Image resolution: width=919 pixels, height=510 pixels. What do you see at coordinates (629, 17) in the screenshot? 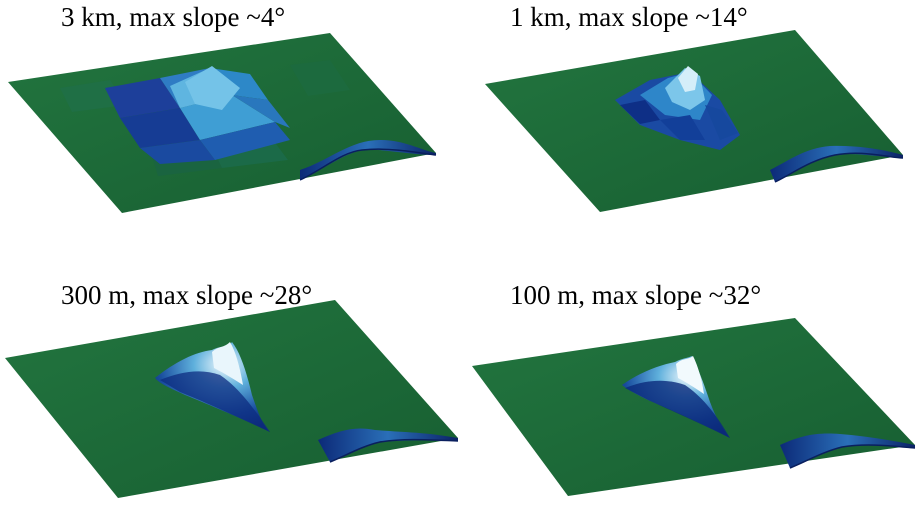
I see `caption-panel-2: 1 km, max slope ~14°` at bounding box center [629, 17].